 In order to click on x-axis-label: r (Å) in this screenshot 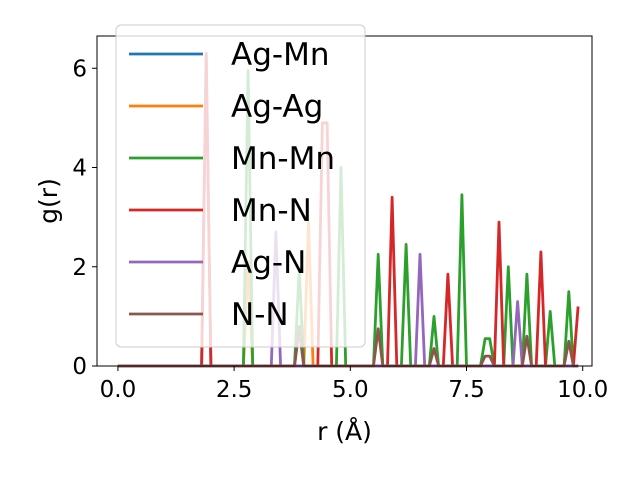, I will do `click(344, 431)`.